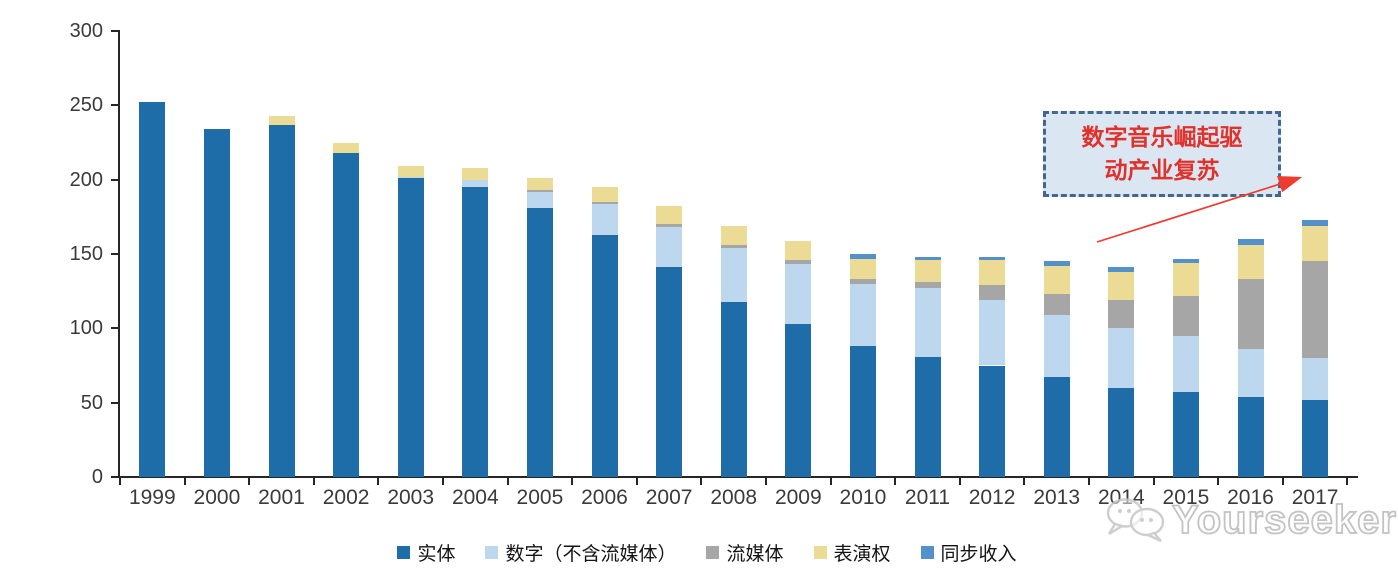  Describe the element at coordinates (862, 554) in the screenshot. I see `legend-label-performance: 表演权` at that location.